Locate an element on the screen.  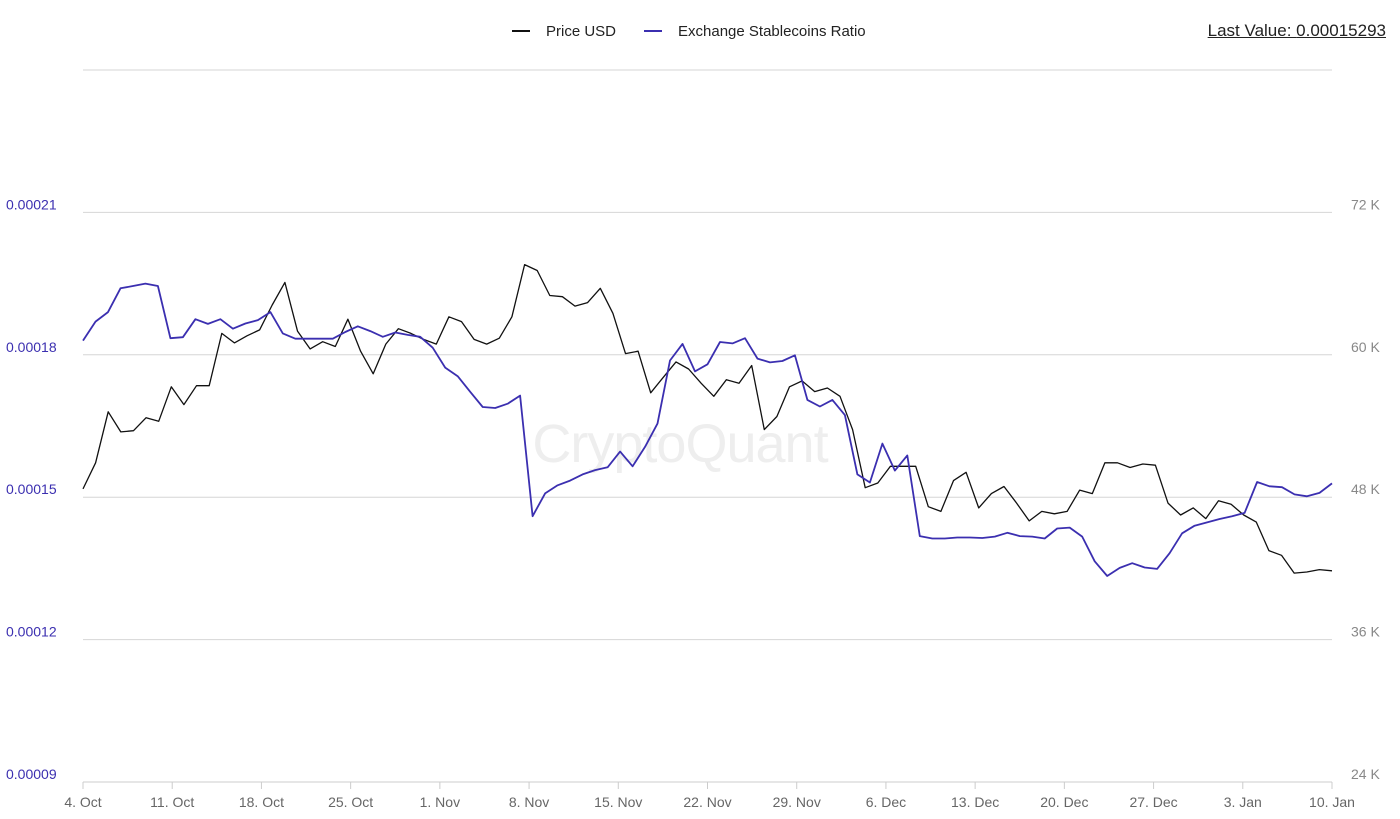
y-right-tick-label: 60 K is located at coordinates (1365, 347).